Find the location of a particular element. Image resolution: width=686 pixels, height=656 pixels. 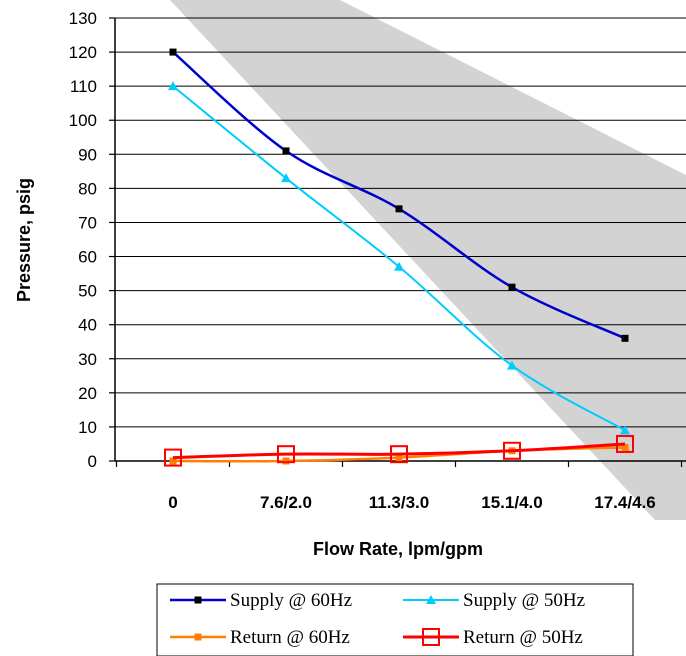

y-tick-label: 110 is located at coordinates (83, 86).